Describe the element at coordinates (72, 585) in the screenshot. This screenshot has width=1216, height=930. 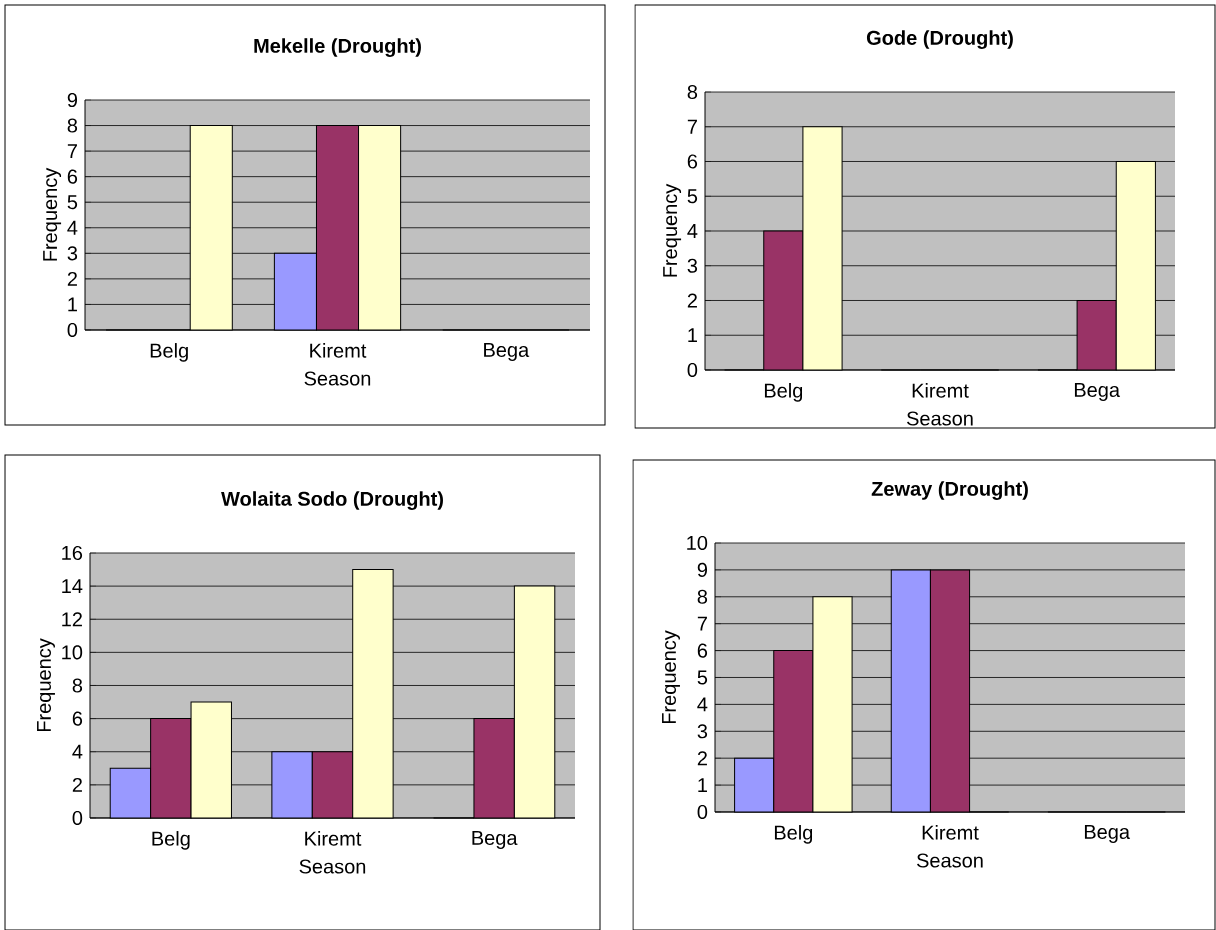
I see `y-tick-label: 14` at that location.